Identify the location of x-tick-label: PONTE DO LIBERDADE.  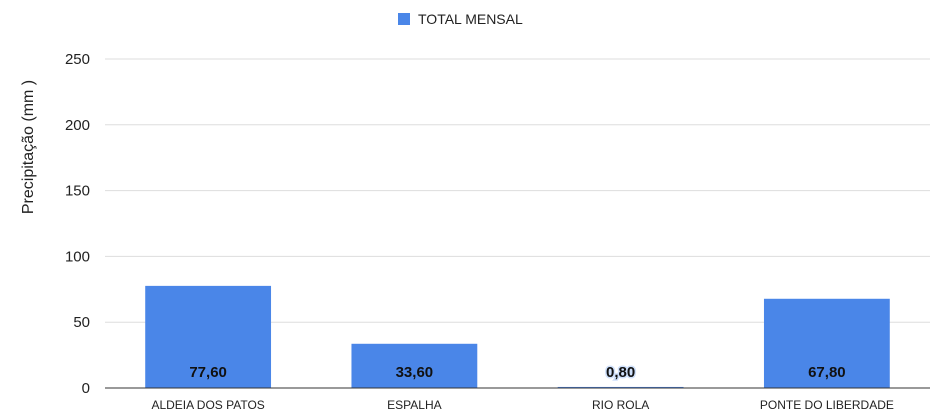
(827, 403).